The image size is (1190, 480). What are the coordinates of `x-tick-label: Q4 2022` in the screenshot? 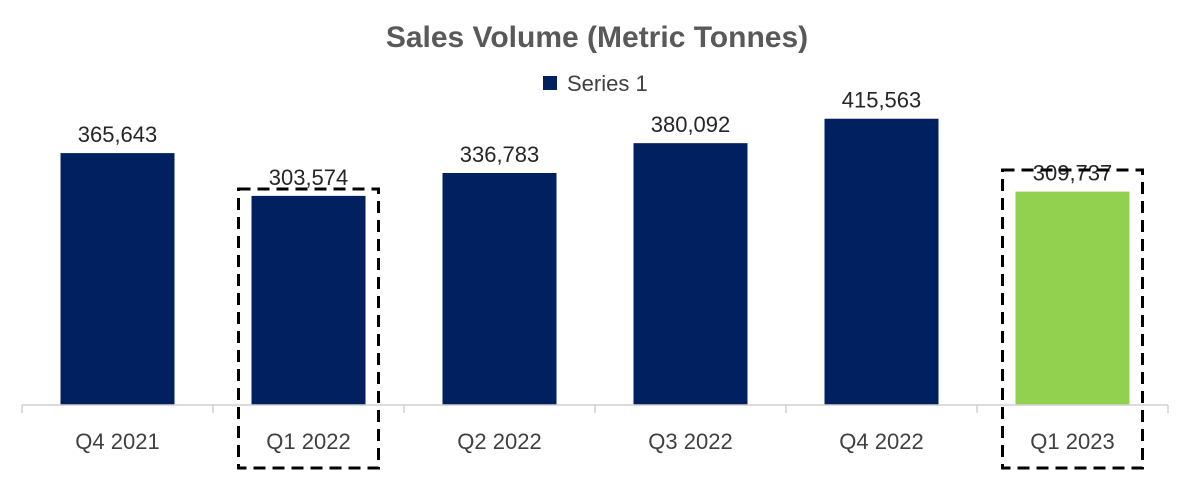 It's located at (881, 441).